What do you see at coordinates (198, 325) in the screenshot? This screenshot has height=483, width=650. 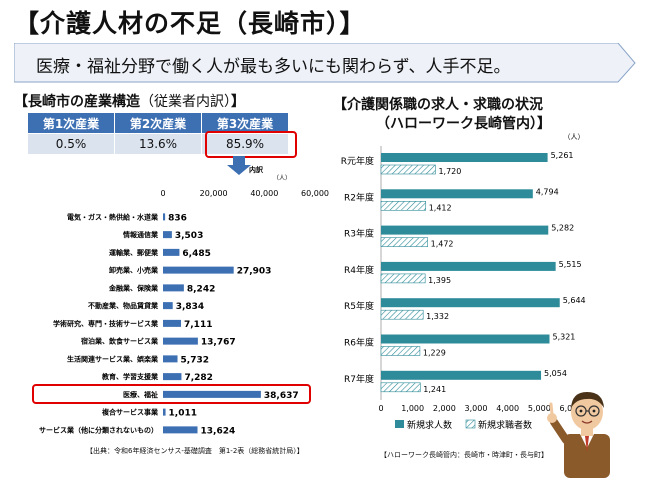 I see `left-value-label: 7,111` at bounding box center [198, 325].